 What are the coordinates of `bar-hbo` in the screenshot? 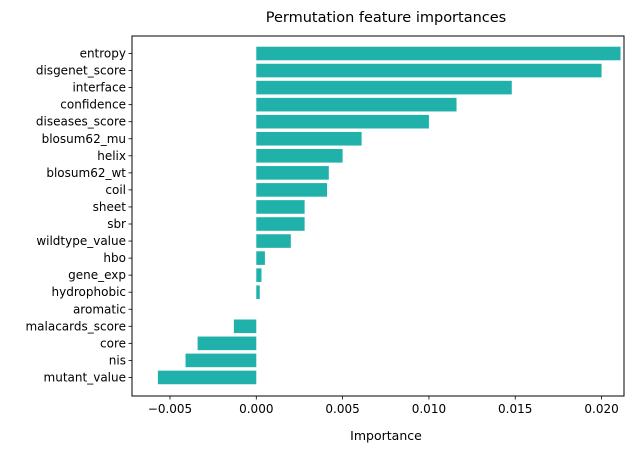 It's located at (260, 258).